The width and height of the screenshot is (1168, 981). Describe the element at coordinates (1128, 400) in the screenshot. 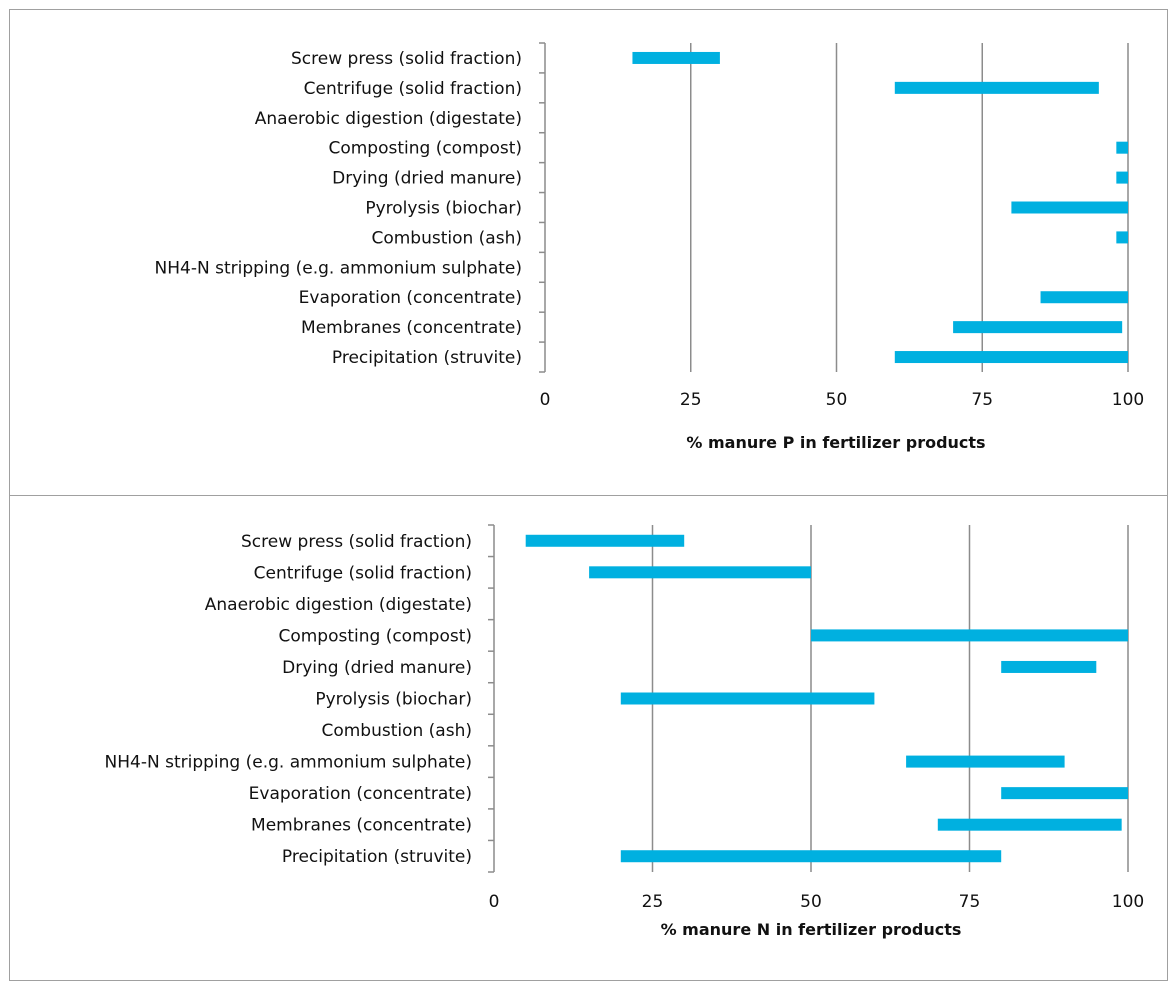

I see `p-x-tick-label: 100` at that location.